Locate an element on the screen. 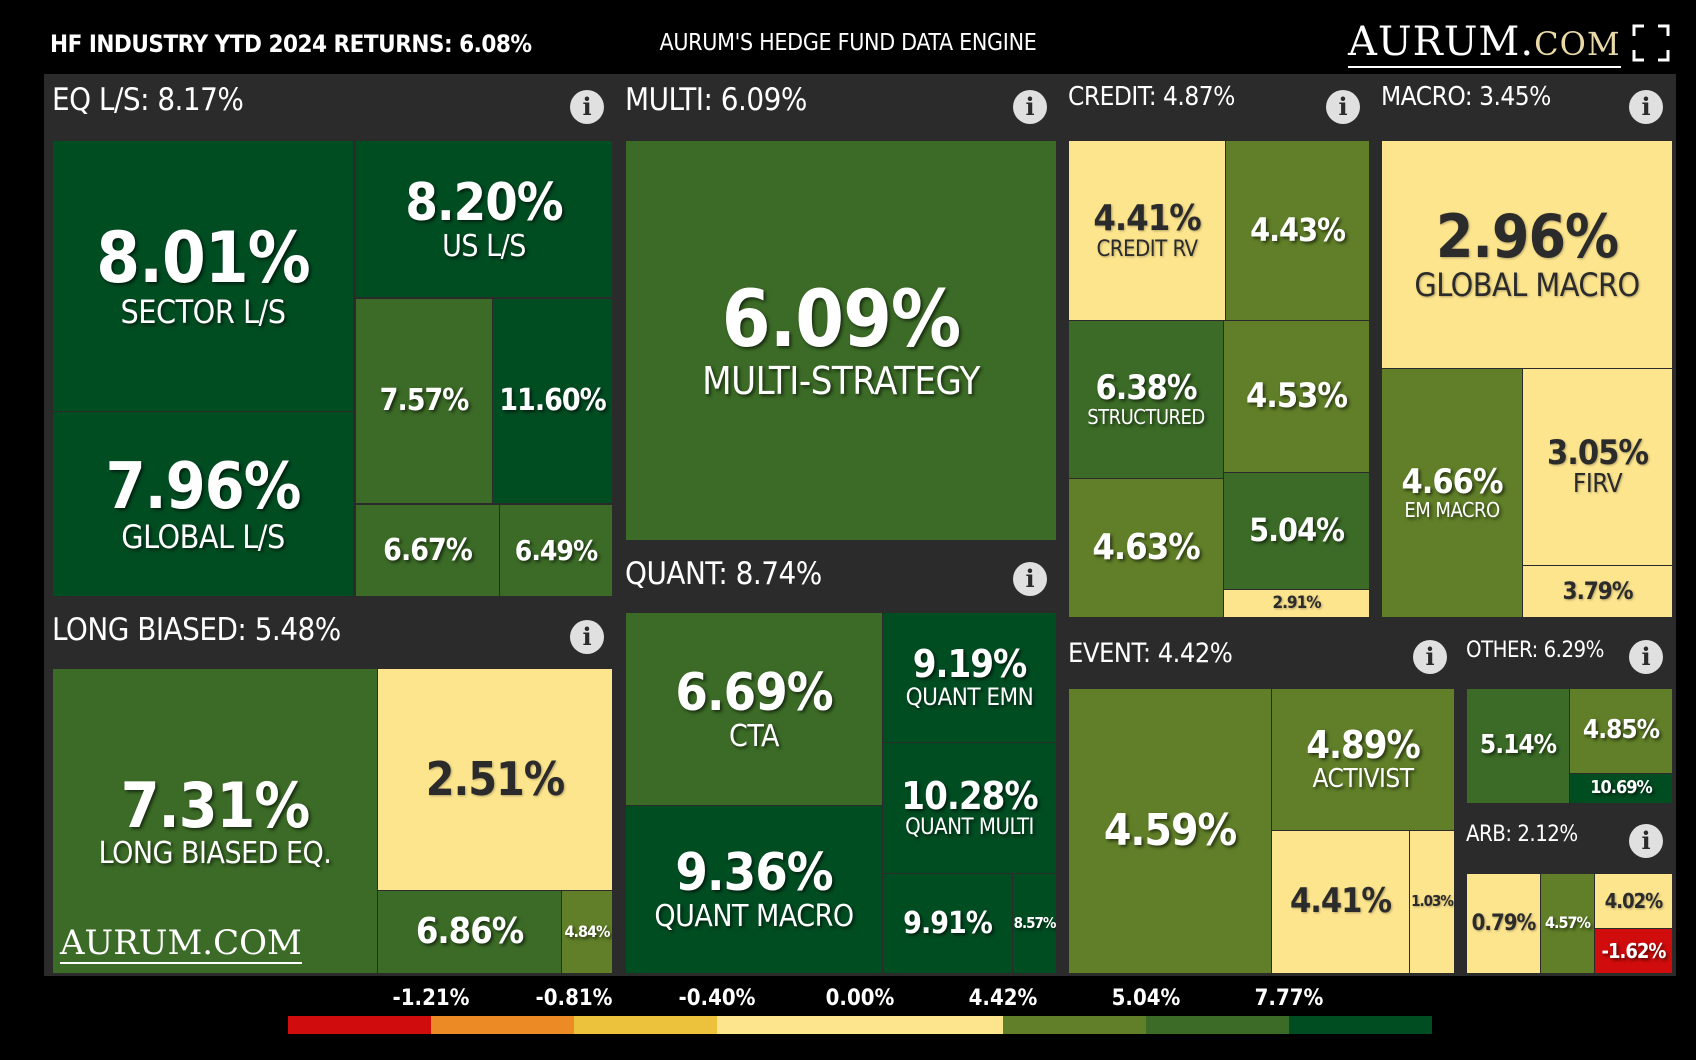 This screenshot has height=1060, width=1696. tile-label: US L/S is located at coordinates (484, 246).